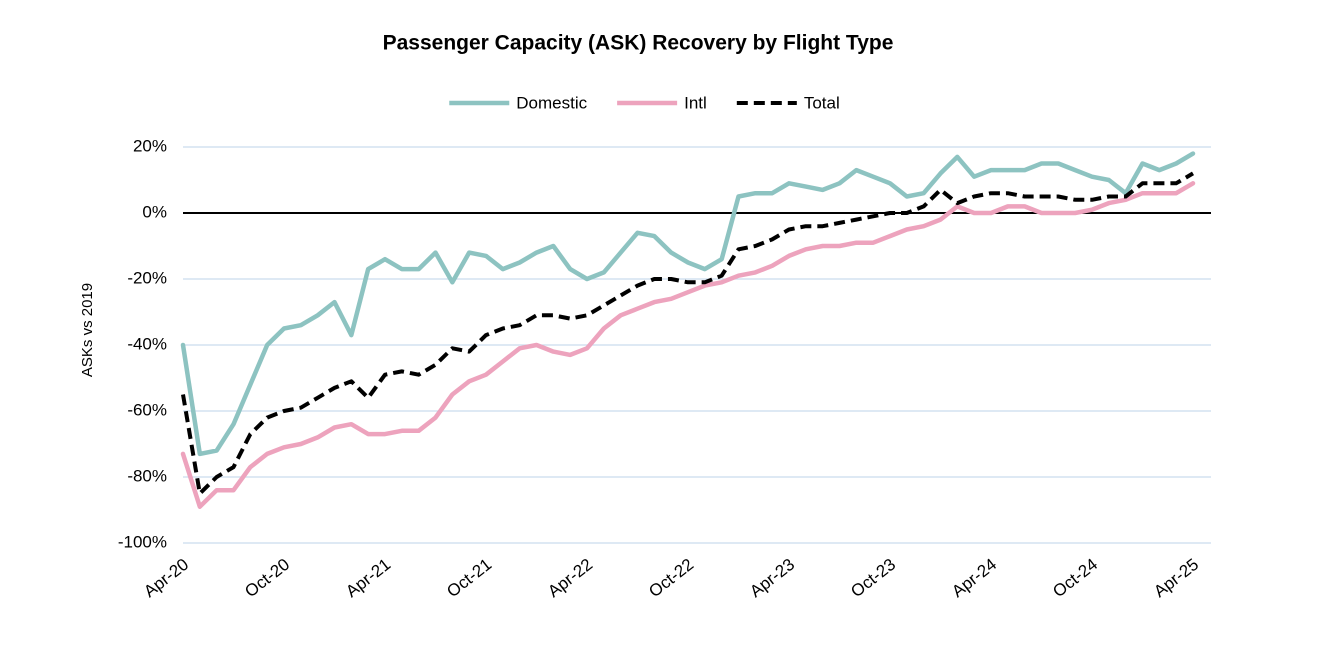 The width and height of the screenshot is (1326, 650). I want to click on legend-label: Intl, so click(695, 102).